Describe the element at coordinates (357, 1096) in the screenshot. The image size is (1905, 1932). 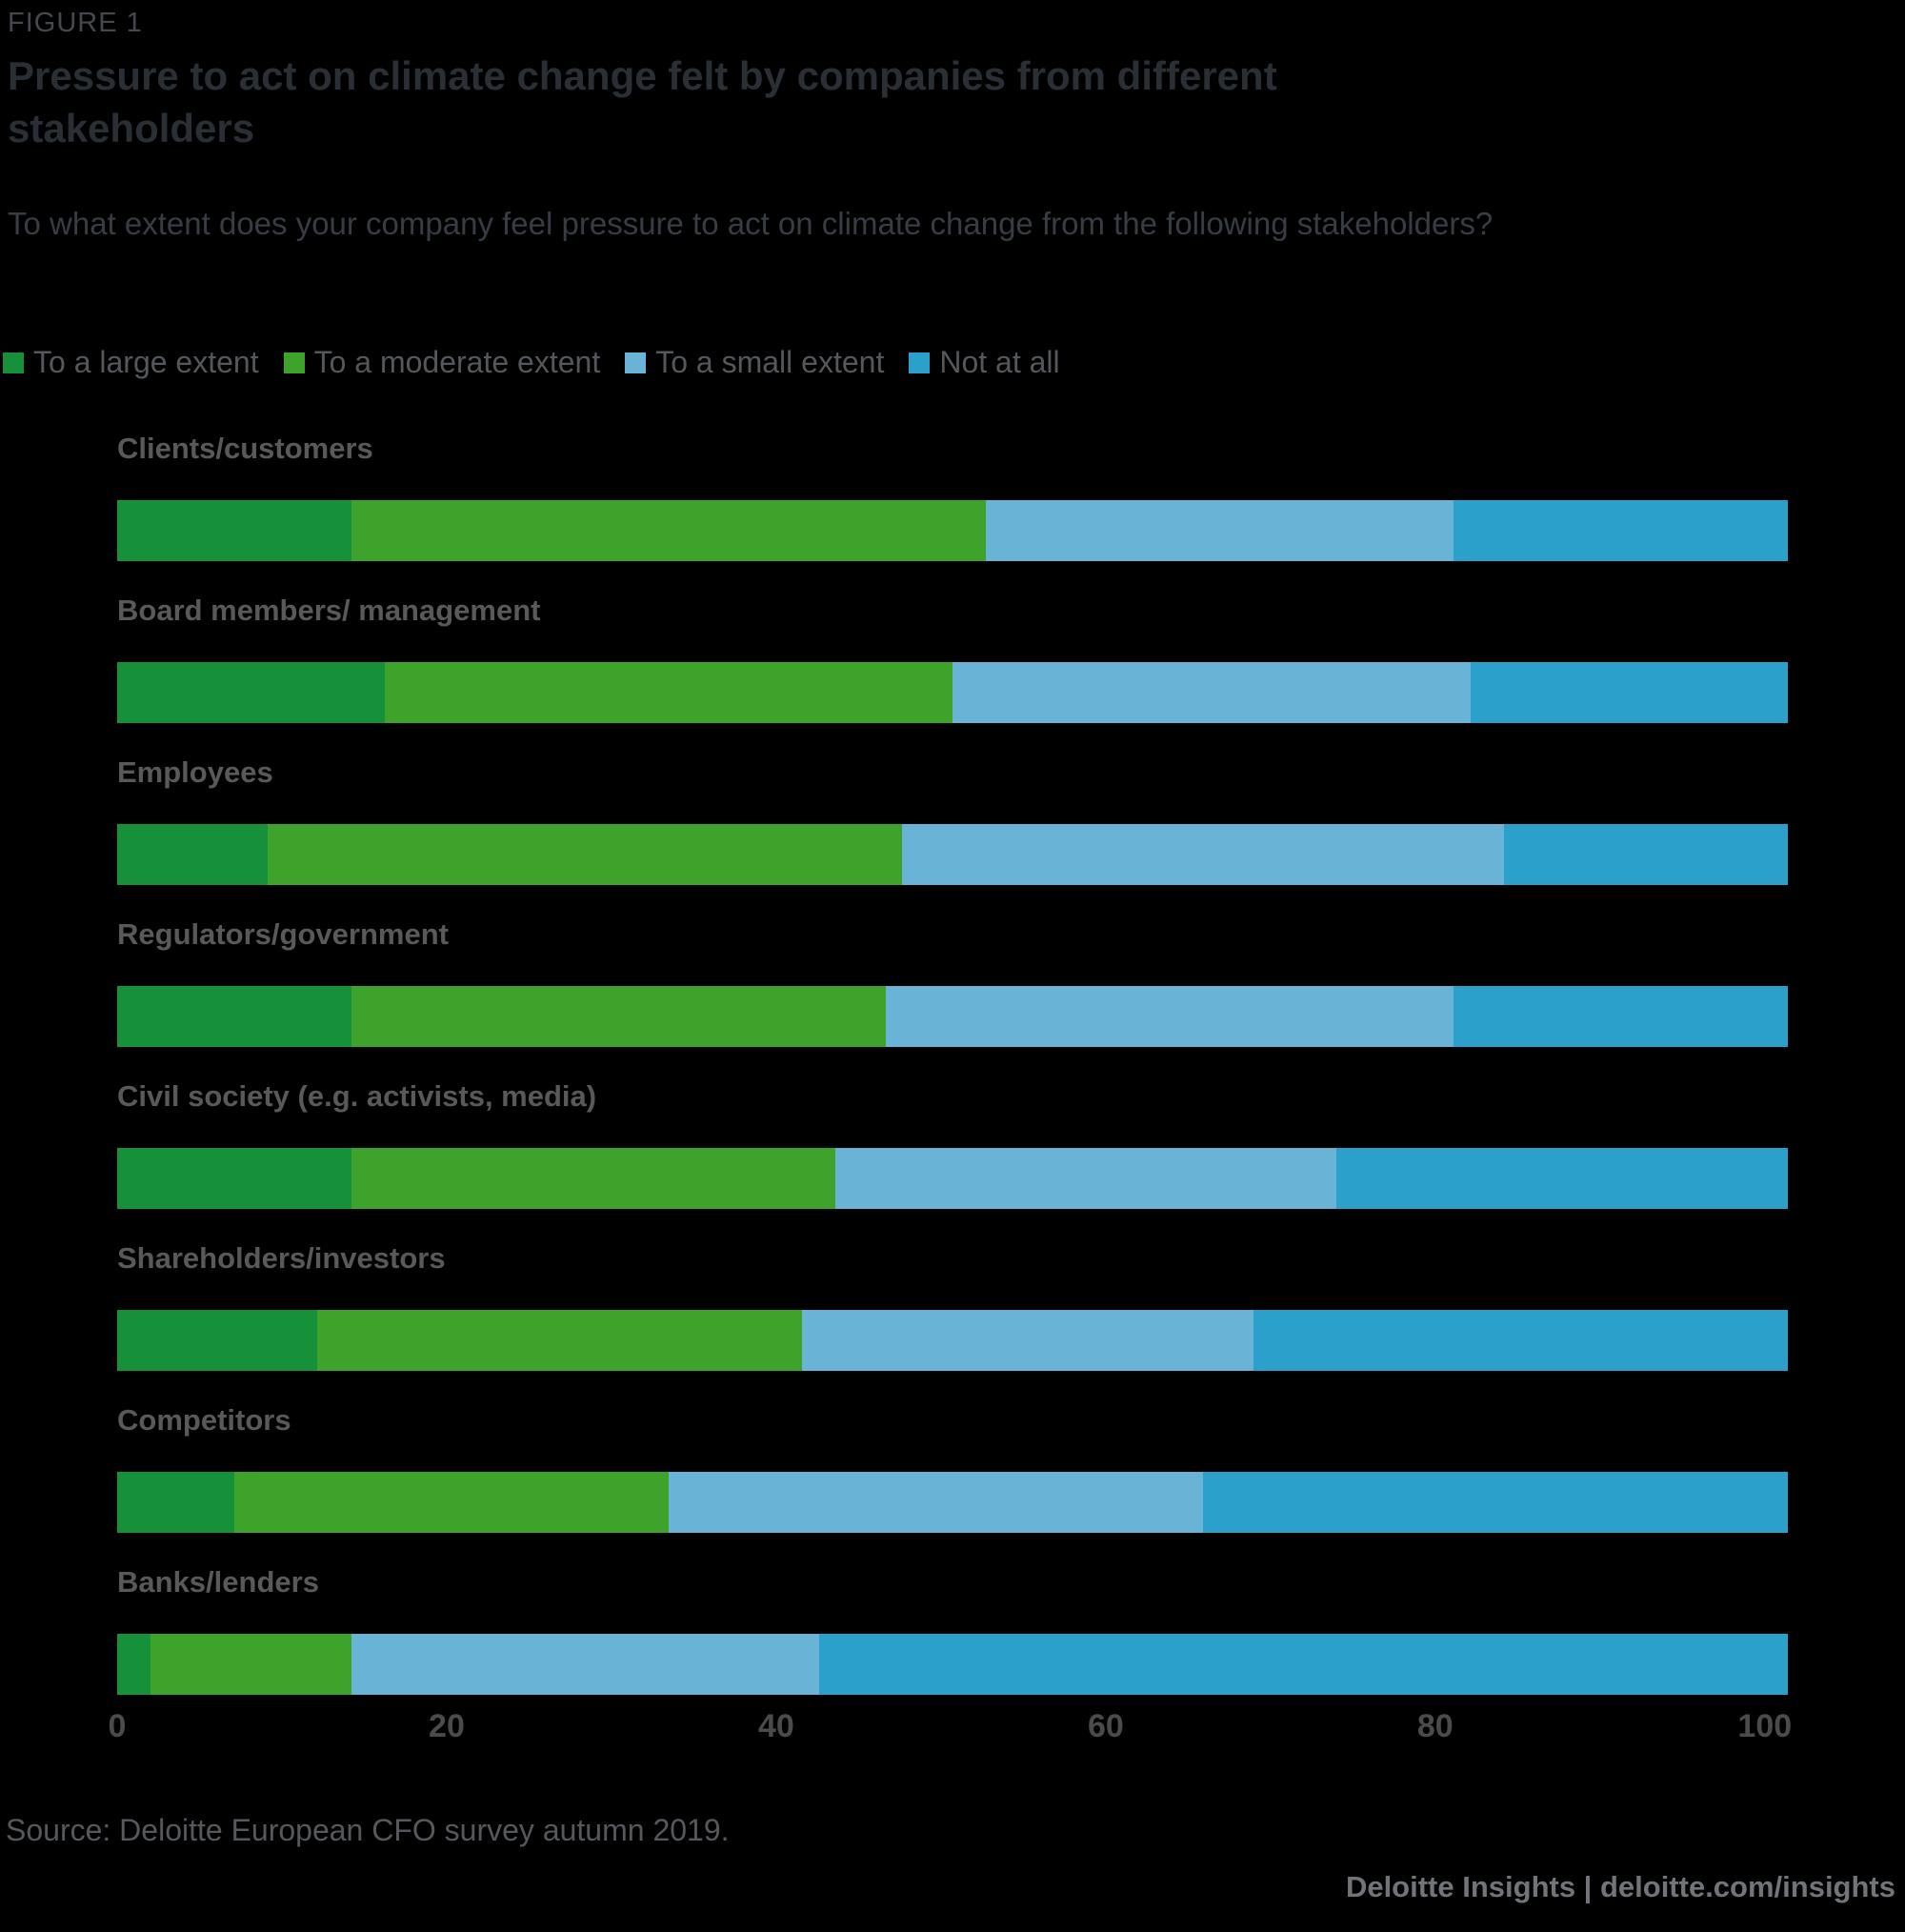
I see `row-label: Civil society (e.g. activists, media)` at that location.